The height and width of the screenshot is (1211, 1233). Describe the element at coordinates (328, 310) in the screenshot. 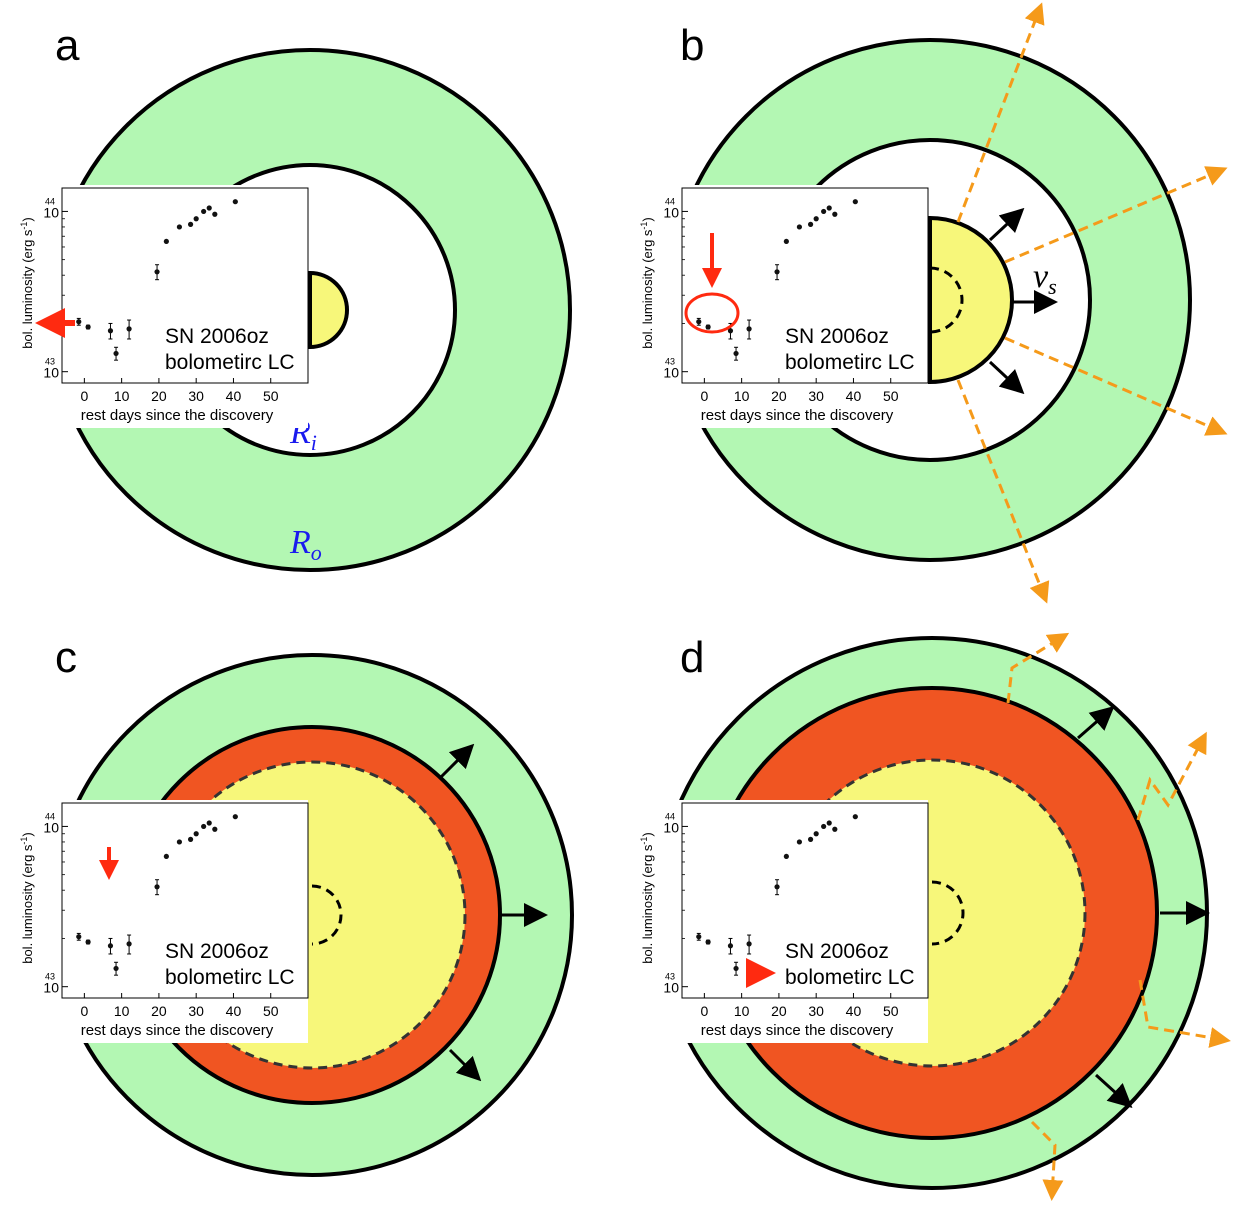

I see `ejecta-core` at that location.